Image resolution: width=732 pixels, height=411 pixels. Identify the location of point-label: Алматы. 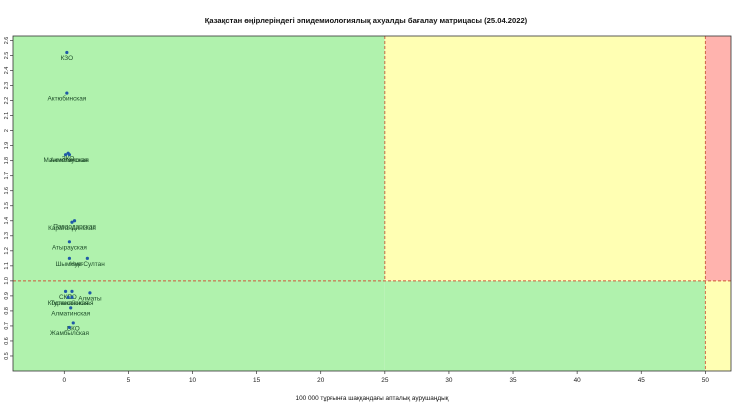
(90, 298).